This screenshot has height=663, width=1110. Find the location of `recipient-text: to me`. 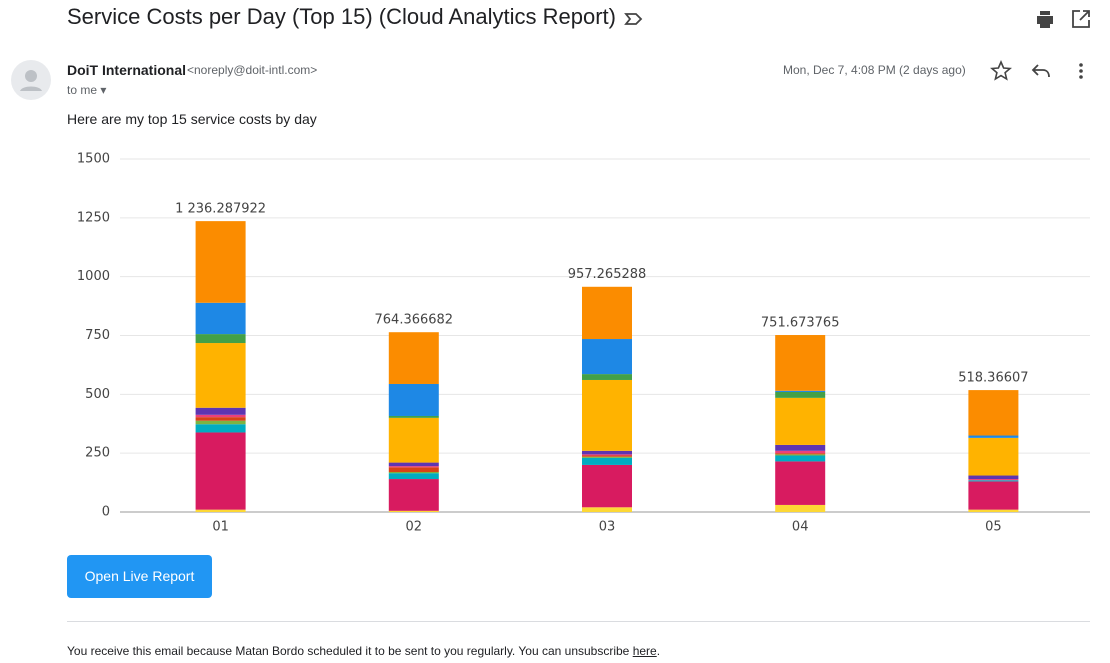

recipient-text: to me is located at coordinates (82, 90).